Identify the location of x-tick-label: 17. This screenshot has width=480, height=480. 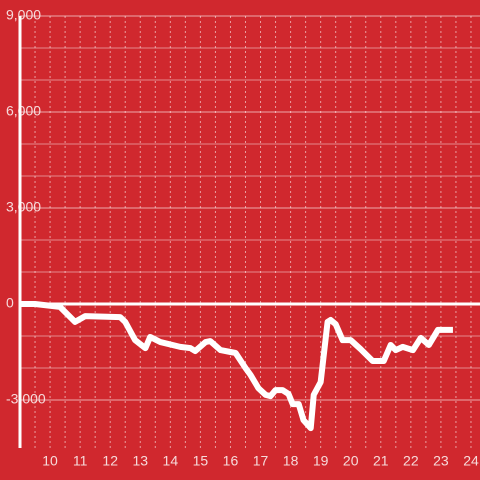
(261, 461).